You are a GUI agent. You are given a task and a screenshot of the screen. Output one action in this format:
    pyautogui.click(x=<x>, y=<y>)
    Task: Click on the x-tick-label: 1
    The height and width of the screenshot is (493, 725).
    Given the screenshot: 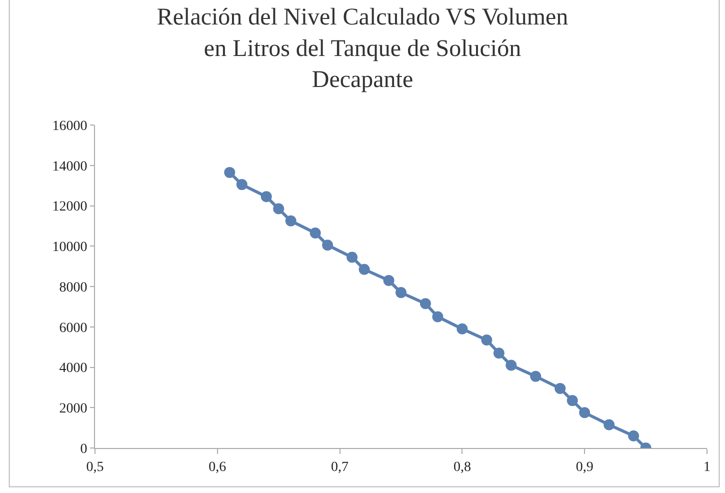 What is the action you would take?
    pyautogui.click(x=707, y=467)
    